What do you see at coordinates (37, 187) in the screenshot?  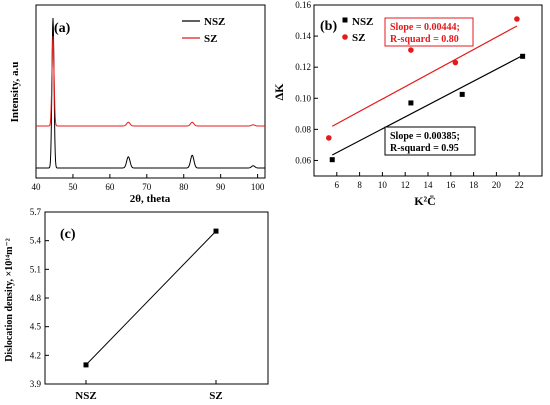 I see `x-tick-label: 40` at bounding box center [37, 187].